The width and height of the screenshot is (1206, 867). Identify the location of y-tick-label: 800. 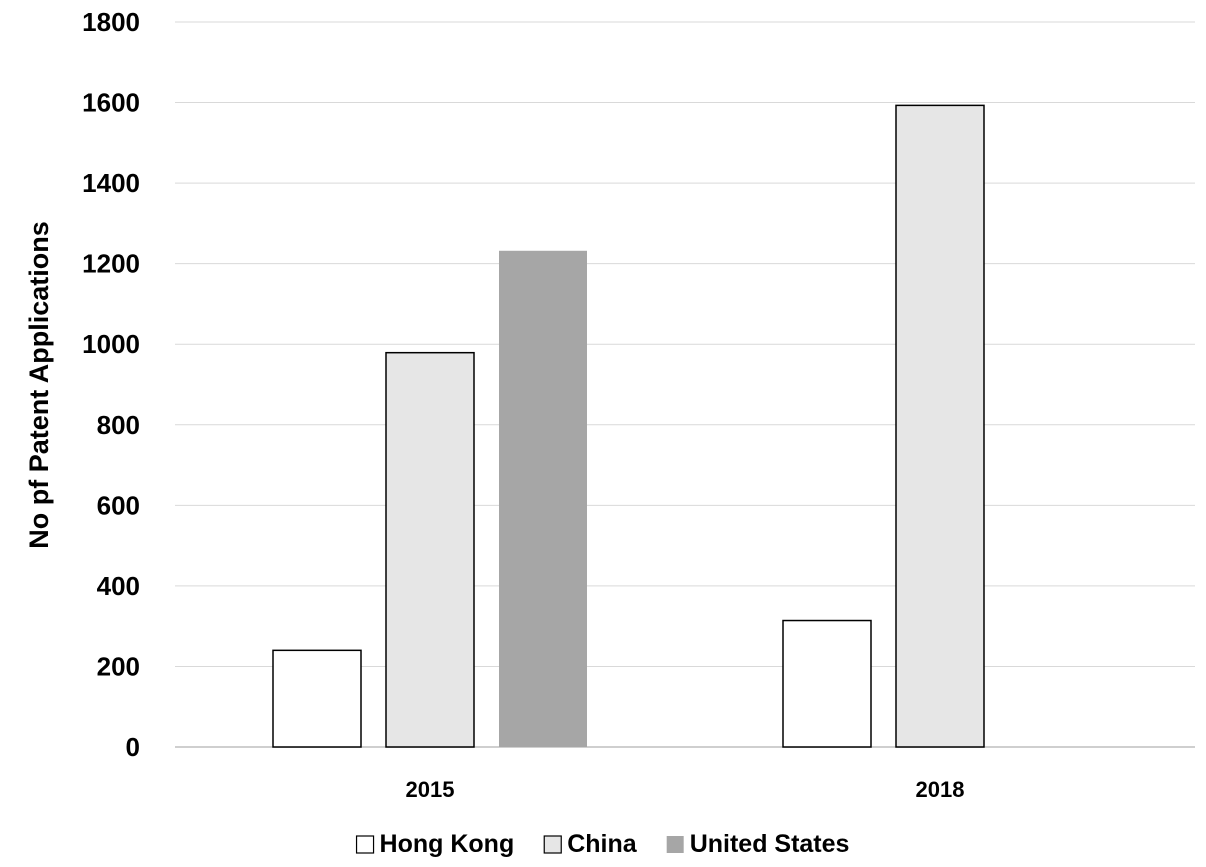
(118, 425).